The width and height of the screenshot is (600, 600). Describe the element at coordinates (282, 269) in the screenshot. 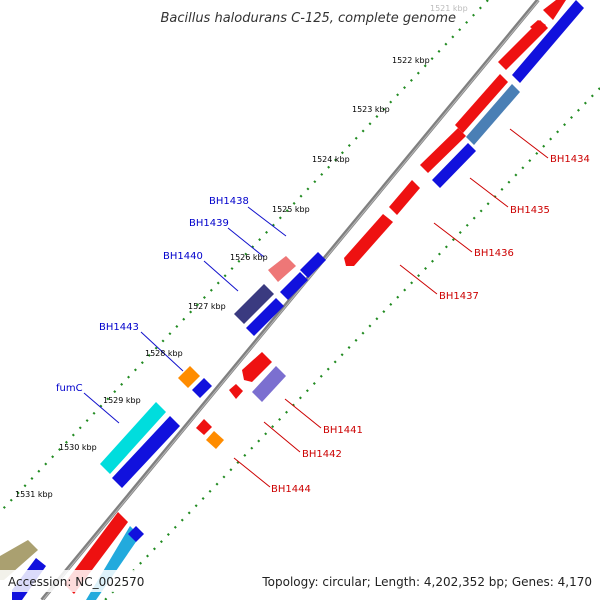

I see `gene-bh1438` at that location.